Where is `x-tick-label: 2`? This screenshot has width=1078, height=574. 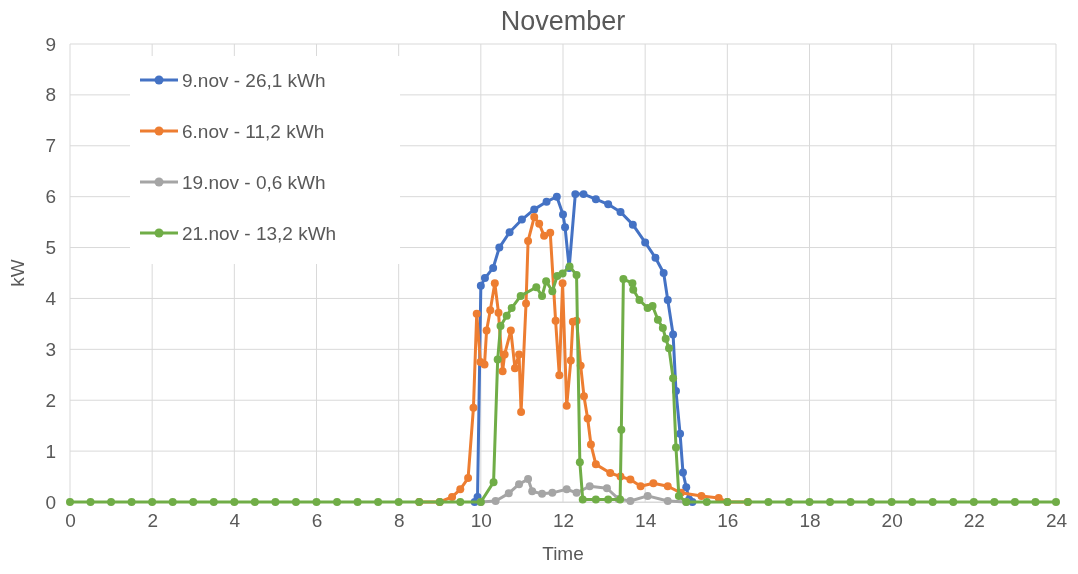 x-tick-label: 2 is located at coordinates (152, 521).